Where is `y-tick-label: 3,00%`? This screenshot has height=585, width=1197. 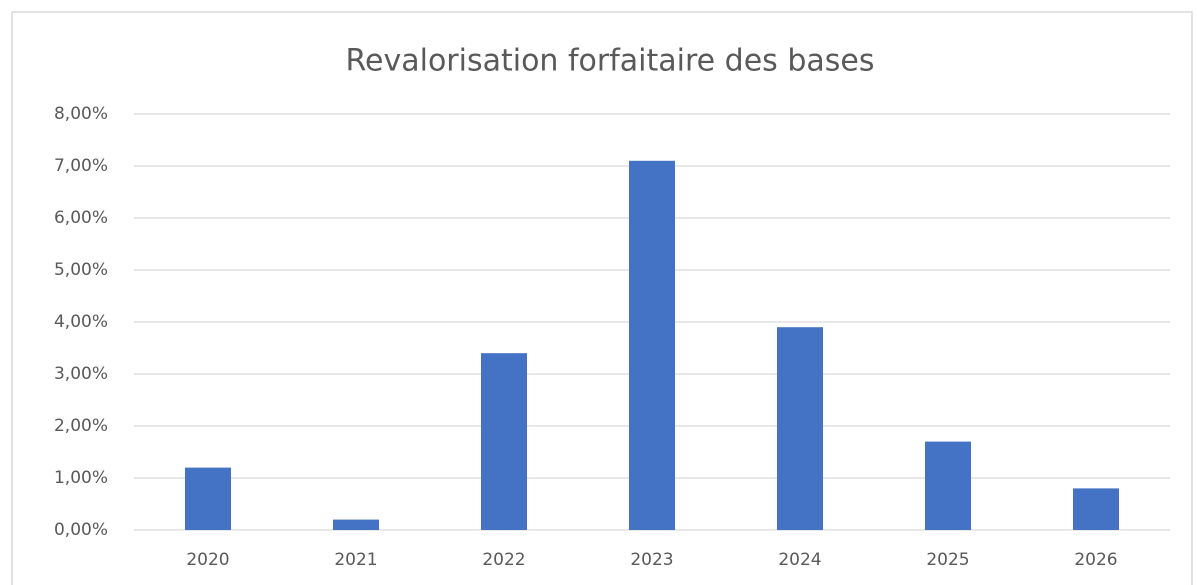 y-tick-label: 3,00% is located at coordinates (81, 374).